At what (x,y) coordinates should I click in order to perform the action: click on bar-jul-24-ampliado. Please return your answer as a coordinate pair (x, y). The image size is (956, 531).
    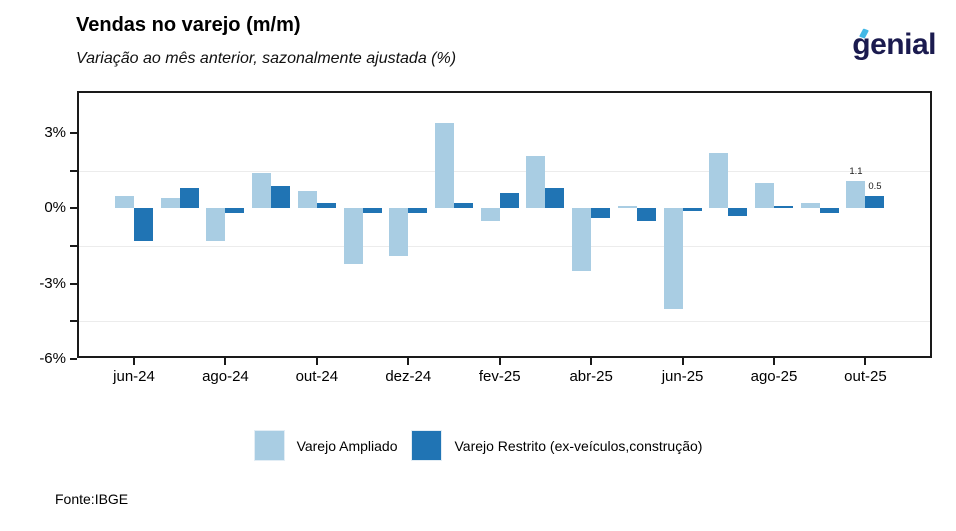
    Looking at the image, I should click on (170, 203).